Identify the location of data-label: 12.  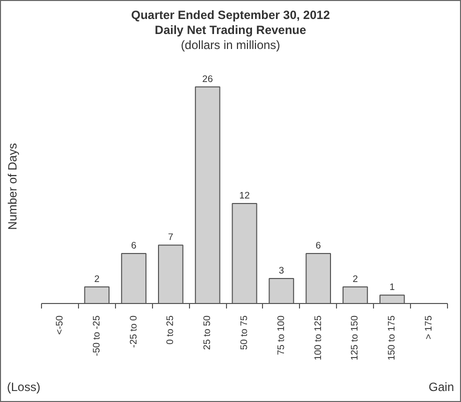
(244, 196).